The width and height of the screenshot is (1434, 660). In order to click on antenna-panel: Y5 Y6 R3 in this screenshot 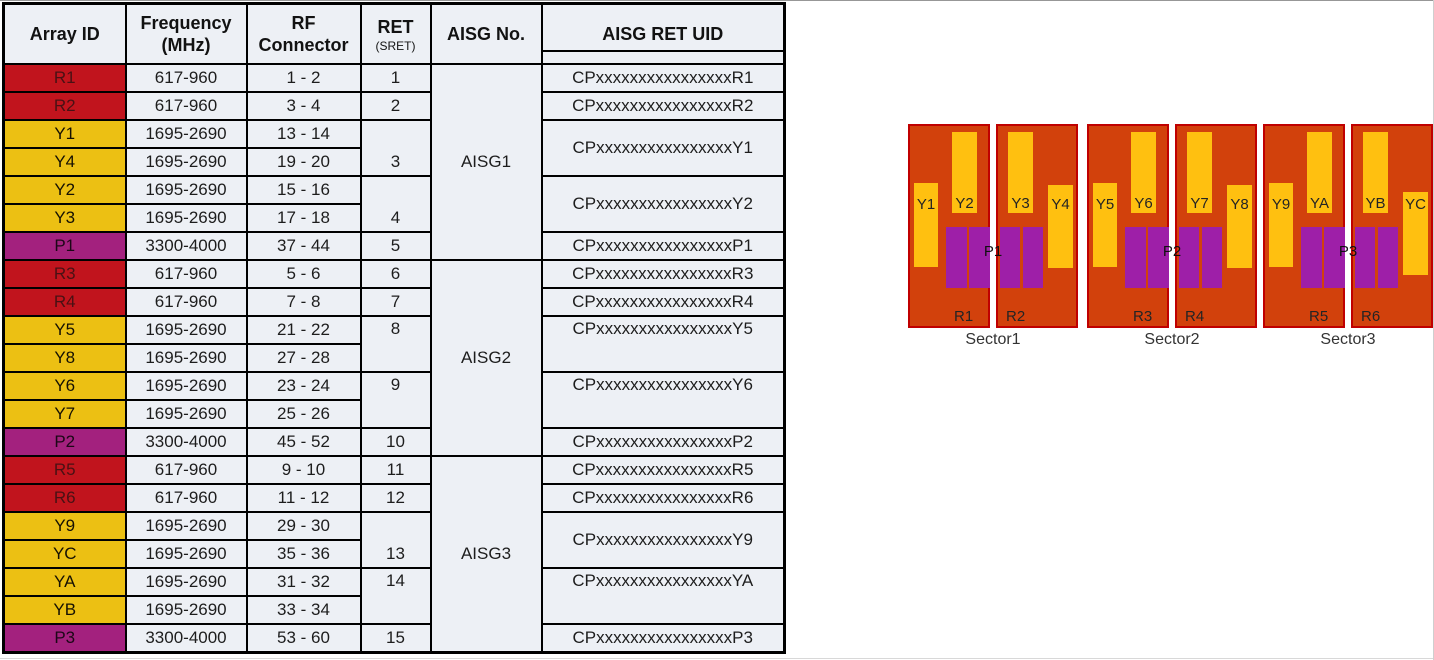, I will do `click(1128, 226)`.